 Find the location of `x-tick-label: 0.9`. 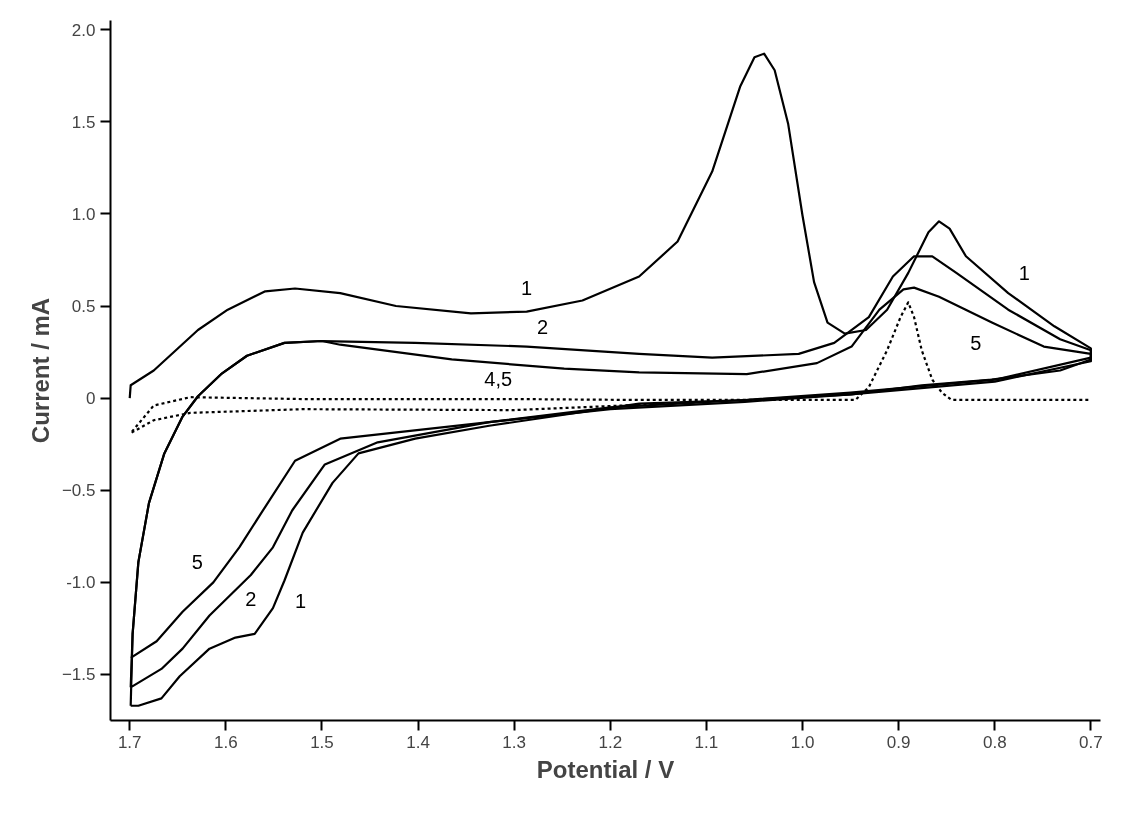

x-tick-label: 0.9 is located at coordinates (898, 742).